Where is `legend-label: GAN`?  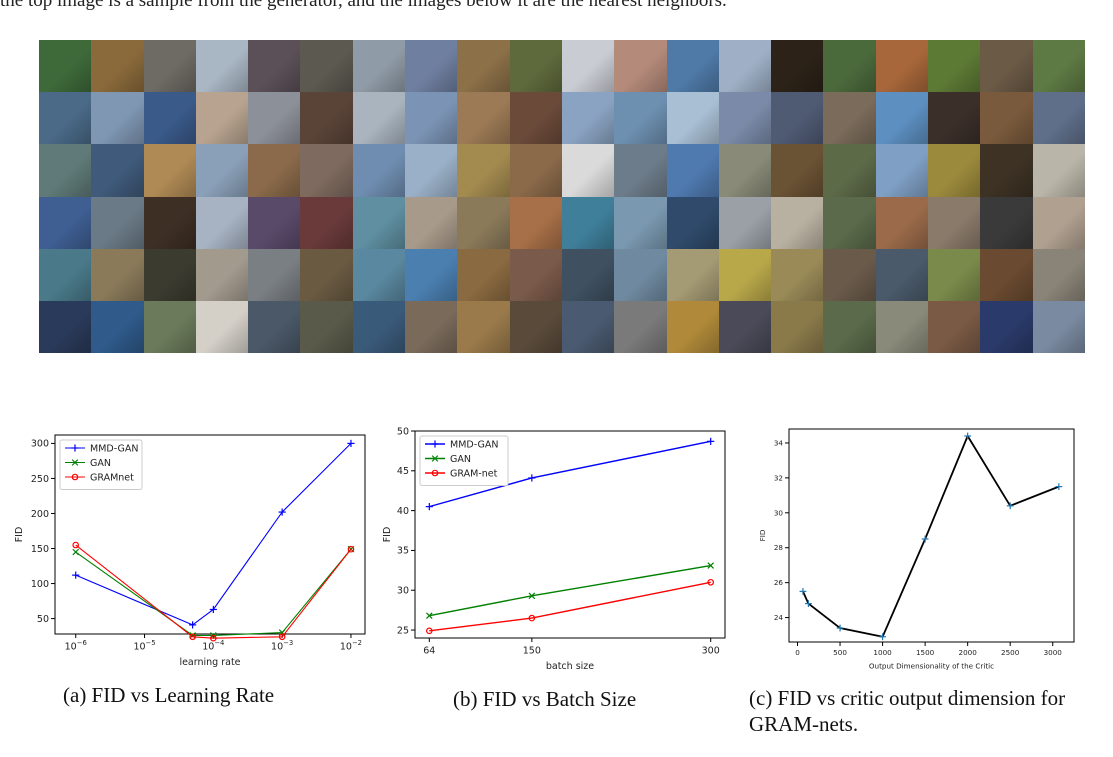 legend-label: GAN is located at coordinates (100, 463).